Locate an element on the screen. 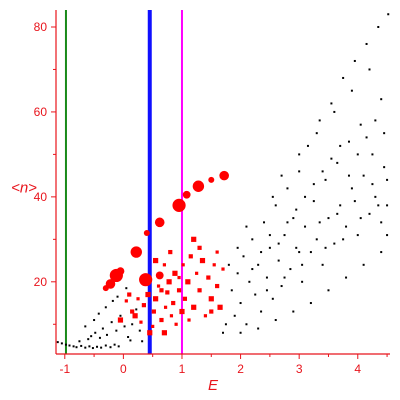 The width and height of the screenshot is (400, 400). x-tick-label: 2 is located at coordinates (240, 369).